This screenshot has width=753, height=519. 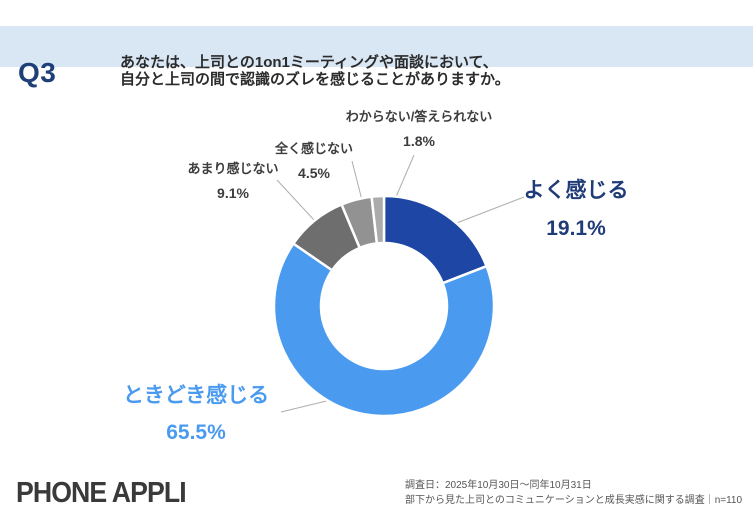 I want to click on callout-yoku-kanjiru: よく感じる 19.1%, so click(x=576, y=209).